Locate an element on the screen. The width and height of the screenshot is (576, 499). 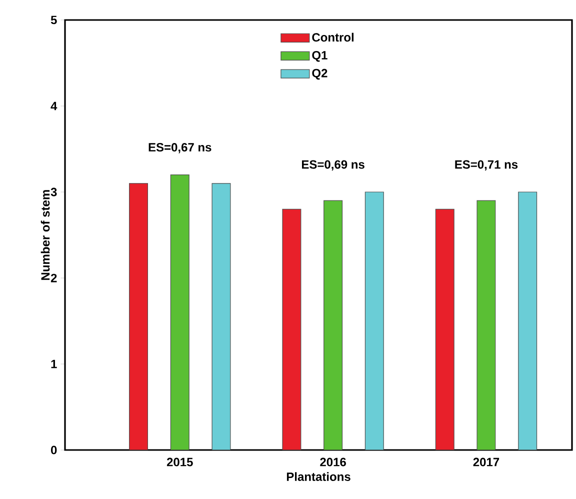
legend-label: Control is located at coordinates (333, 37).